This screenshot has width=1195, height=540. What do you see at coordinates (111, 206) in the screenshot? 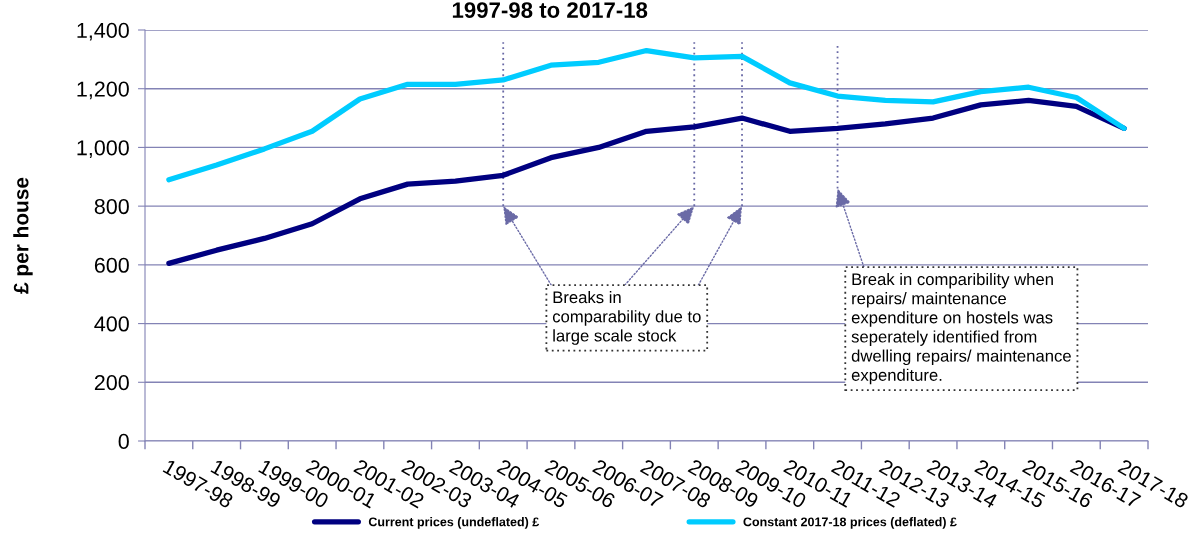
I see `y-tick-label: 800` at bounding box center [111, 206].